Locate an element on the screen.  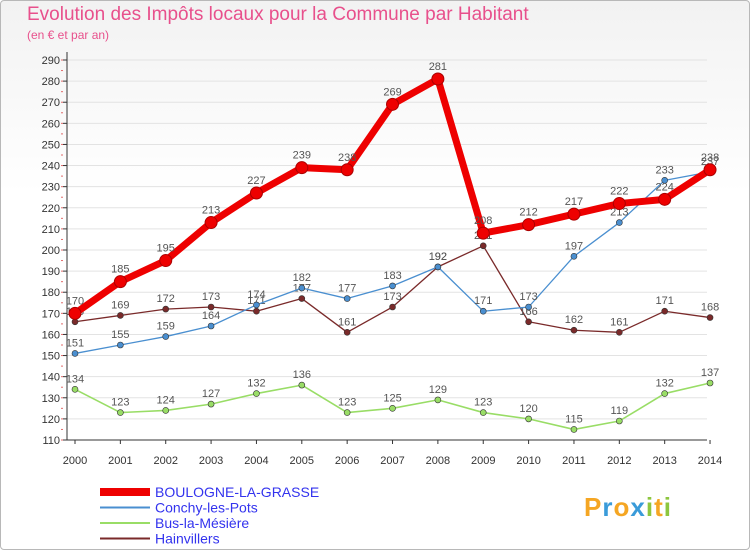
y-tick-label: 260 is located at coordinates (51, 124).